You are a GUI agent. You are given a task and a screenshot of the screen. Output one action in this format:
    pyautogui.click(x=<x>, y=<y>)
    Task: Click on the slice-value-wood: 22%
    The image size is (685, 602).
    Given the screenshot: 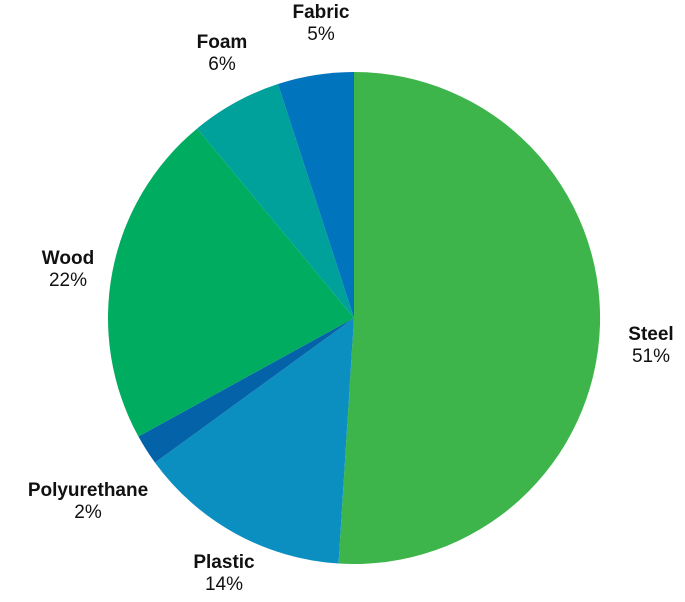 What is the action you would take?
    pyautogui.click(x=68, y=280)
    